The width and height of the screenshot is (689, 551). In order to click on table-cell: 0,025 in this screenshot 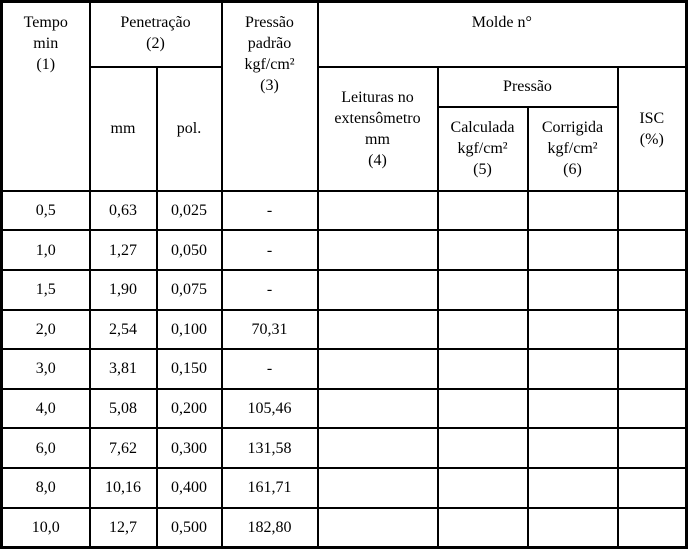, I will do `click(189, 210)`.